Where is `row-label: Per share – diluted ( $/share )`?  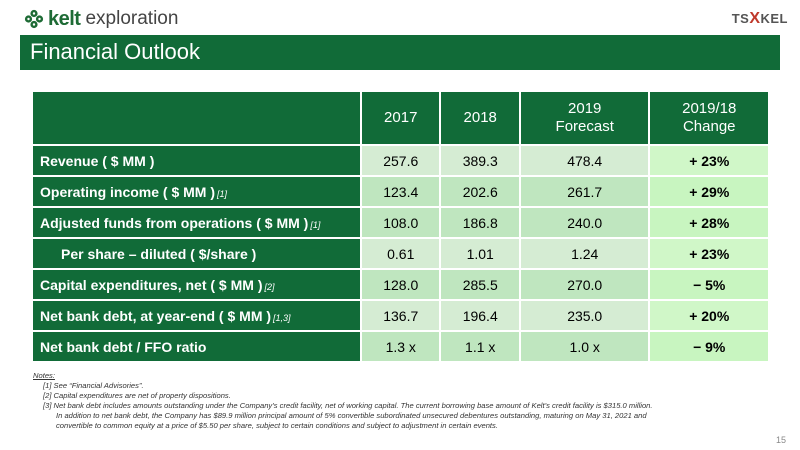
row-label: Per share – diluted ( $/share ) is located at coordinates (197, 253).